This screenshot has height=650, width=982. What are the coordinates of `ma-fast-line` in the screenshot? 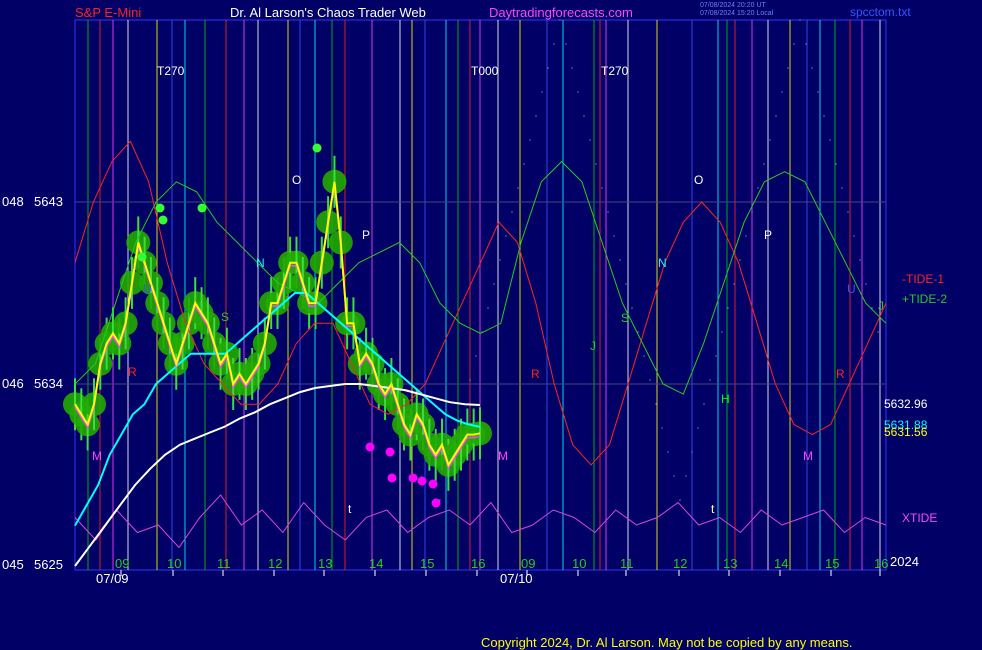 It's located at (277, 409).